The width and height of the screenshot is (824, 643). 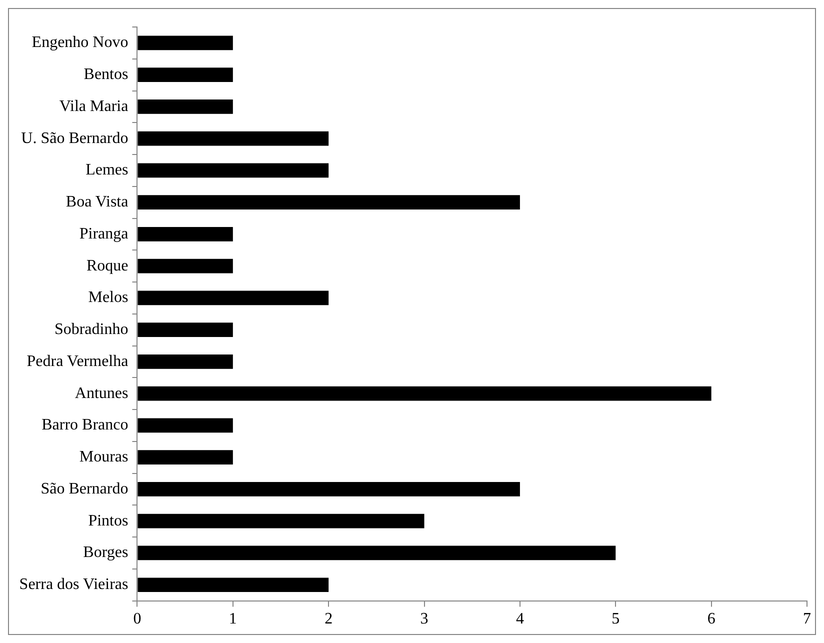 I want to click on x-tick-label: 3, so click(x=424, y=619).